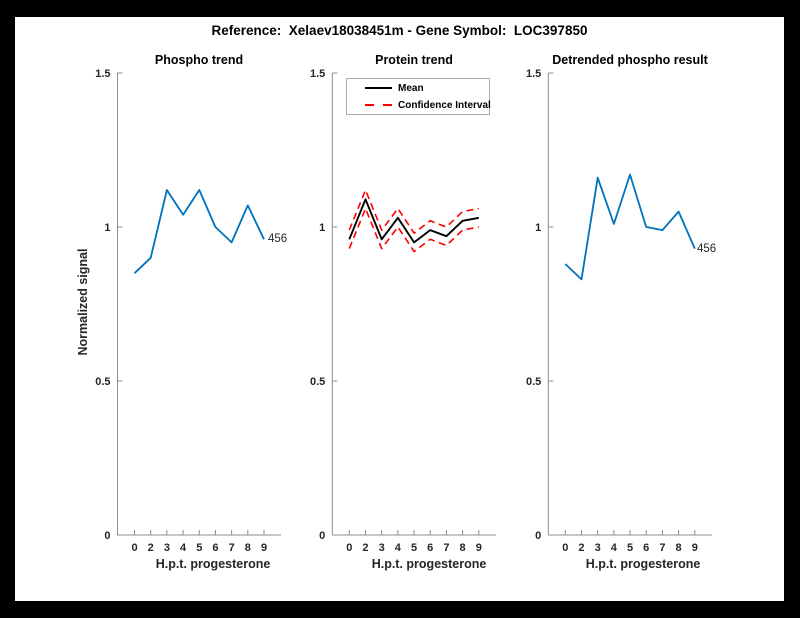 This screenshot has height=618, width=800. I want to click on subplot-title-protein-trend: Protein trend, so click(414, 60).